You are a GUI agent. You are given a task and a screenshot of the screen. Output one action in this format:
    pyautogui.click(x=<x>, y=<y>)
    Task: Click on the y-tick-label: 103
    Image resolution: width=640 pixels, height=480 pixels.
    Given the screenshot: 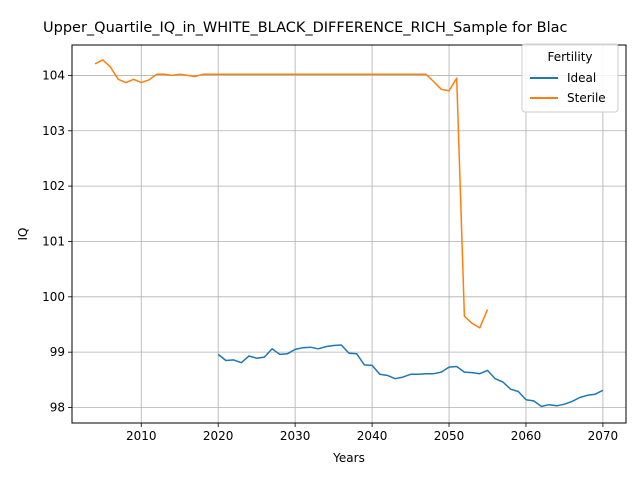 What is the action you would take?
    pyautogui.click(x=53, y=131)
    